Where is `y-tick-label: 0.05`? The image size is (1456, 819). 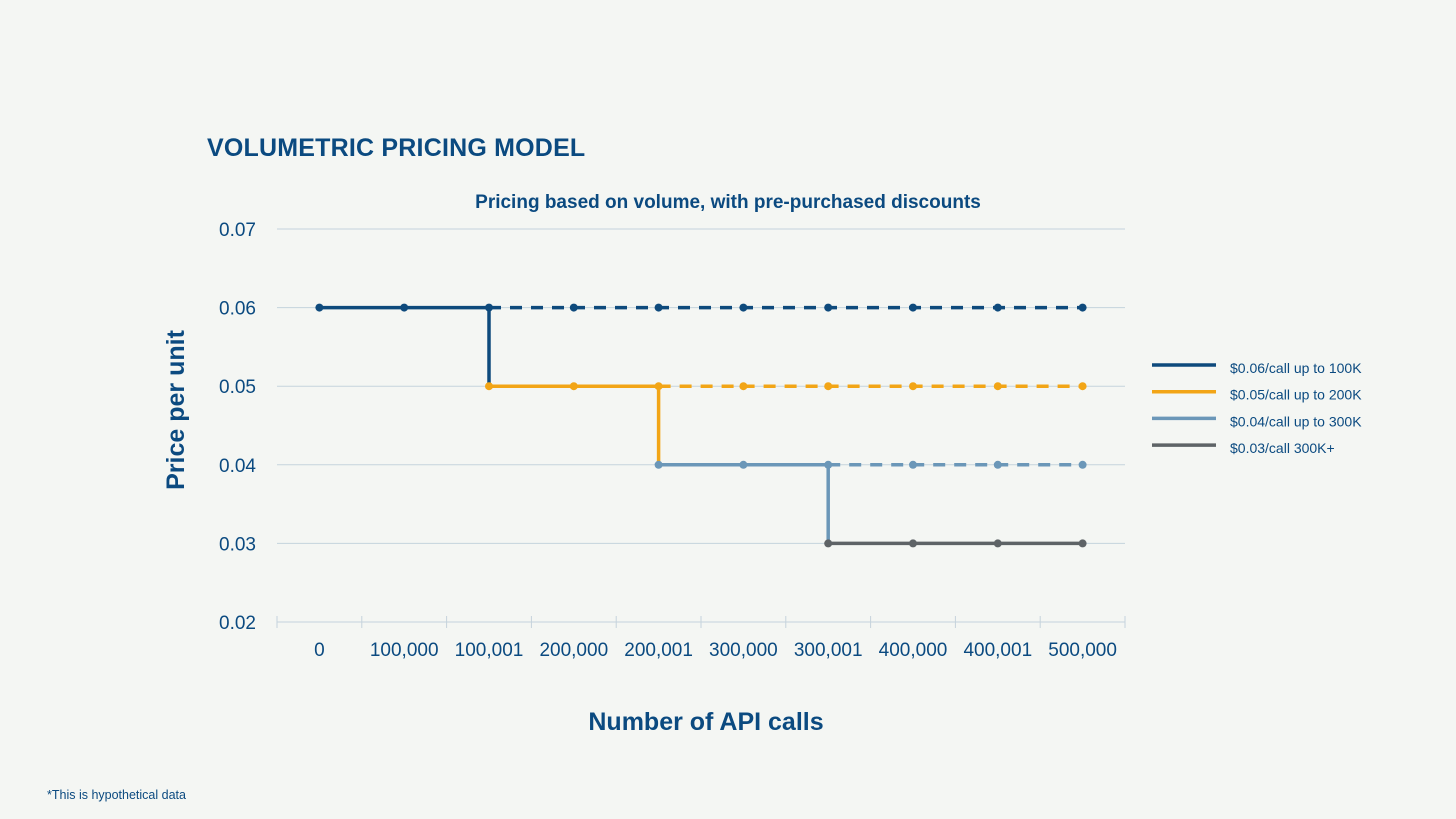 y-tick-label: 0.05 is located at coordinates (237, 387).